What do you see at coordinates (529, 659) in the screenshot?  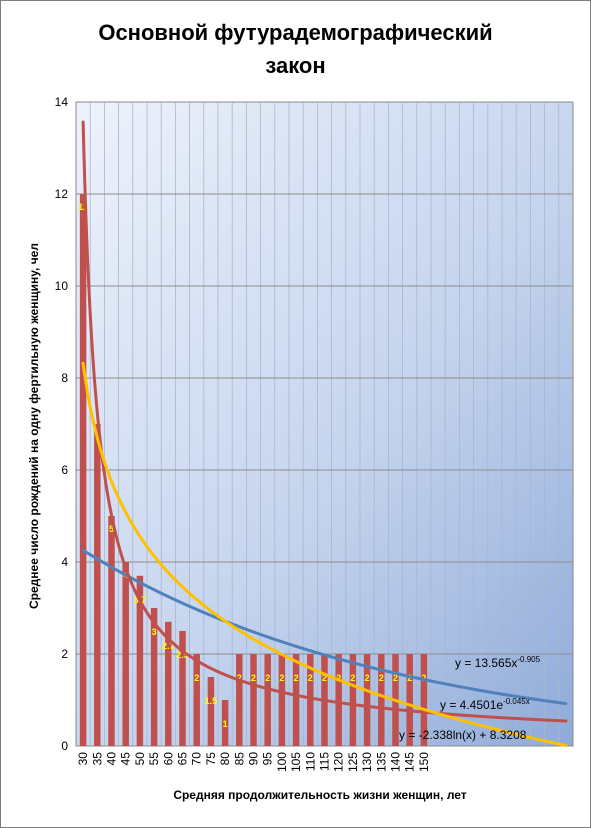 I see `power-trend-equation-exp: -0.905` at bounding box center [529, 659].